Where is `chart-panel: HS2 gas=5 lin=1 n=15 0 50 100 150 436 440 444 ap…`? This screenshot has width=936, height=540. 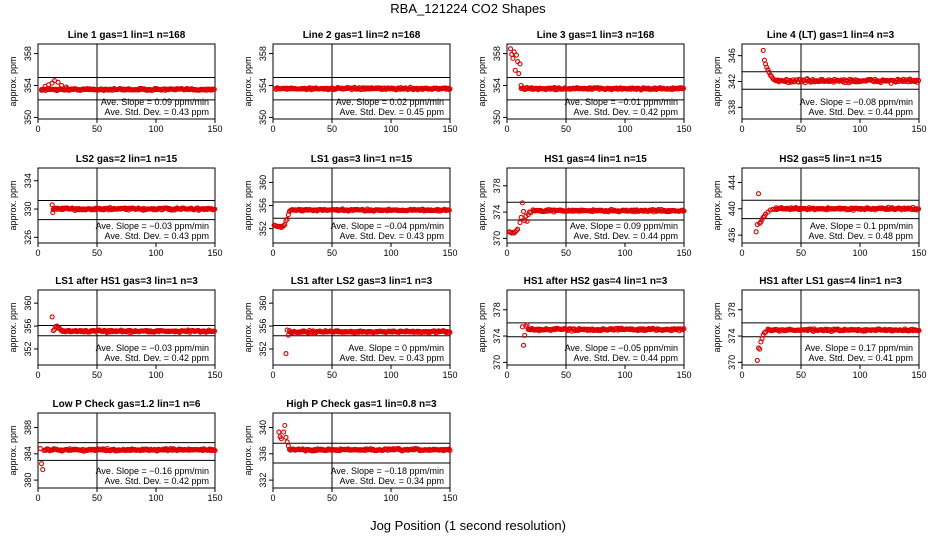 chart-panel: HS2 gas=5 lin=1 n=15 0 50 100 150 436 440 444 ap… is located at coordinates (819, 206).